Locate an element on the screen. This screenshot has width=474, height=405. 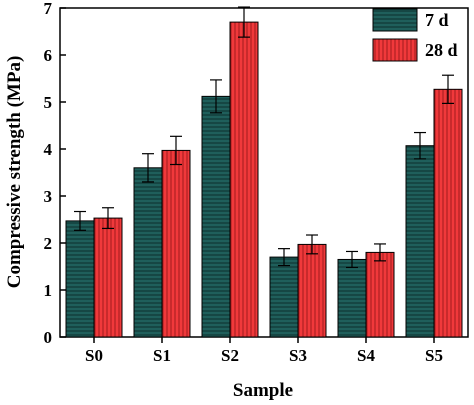
legend-label: 28 d is located at coordinates (441, 50).